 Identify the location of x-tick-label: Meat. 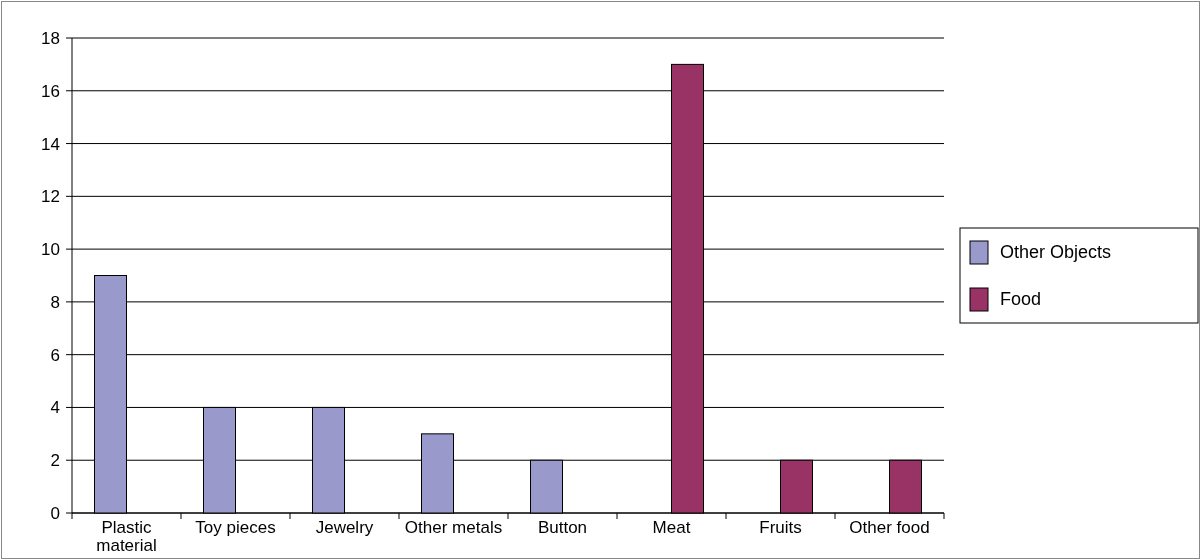
(671, 527).